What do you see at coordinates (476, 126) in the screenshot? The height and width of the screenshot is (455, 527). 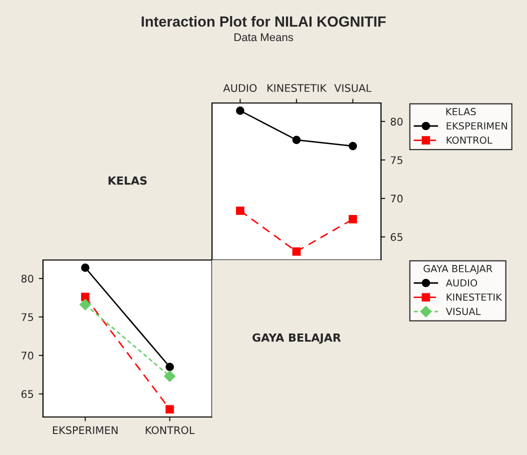 I see `legend-label: EKSPERIMEN` at bounding box center [476, 126].